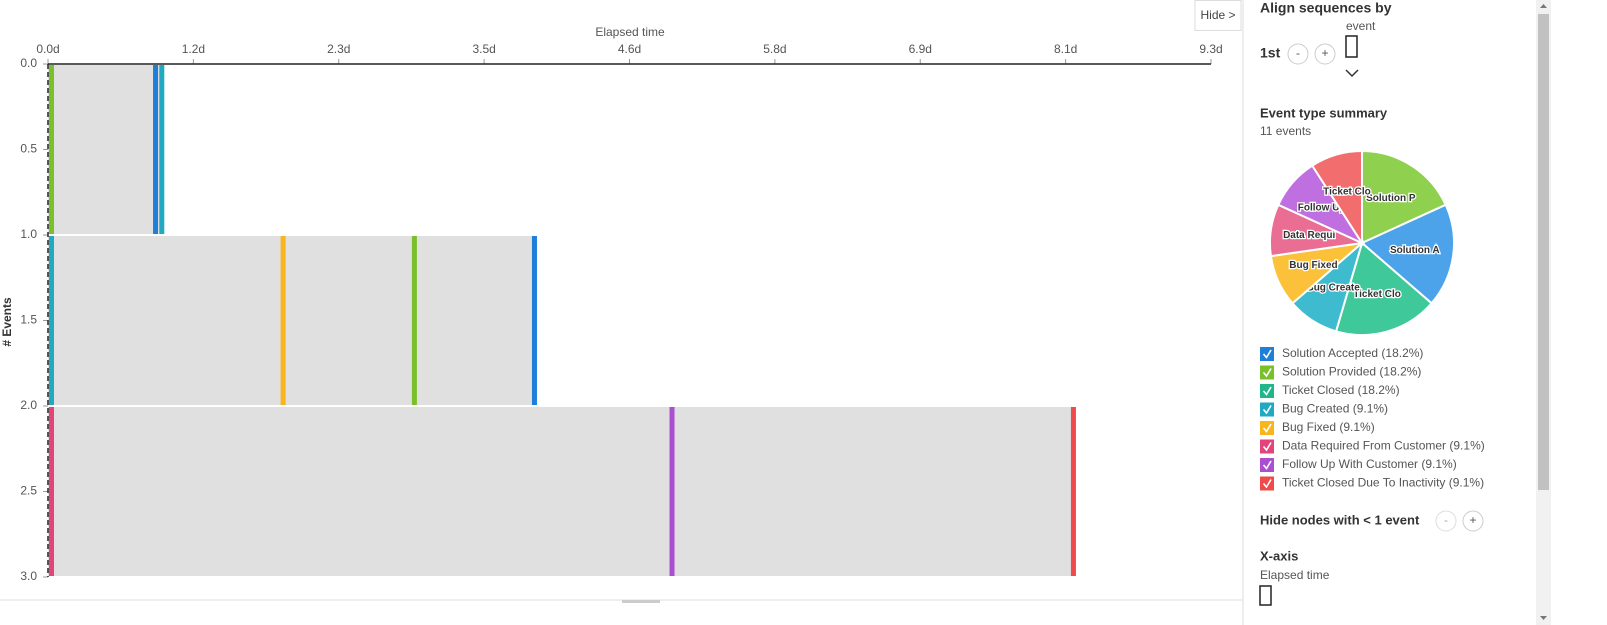 The width and height of the screenshot is (1607, 625). What do you see at coordinates (1298, 53) in the screenshot?
I see `minus-label: -` at bounding box center [1298, 53].